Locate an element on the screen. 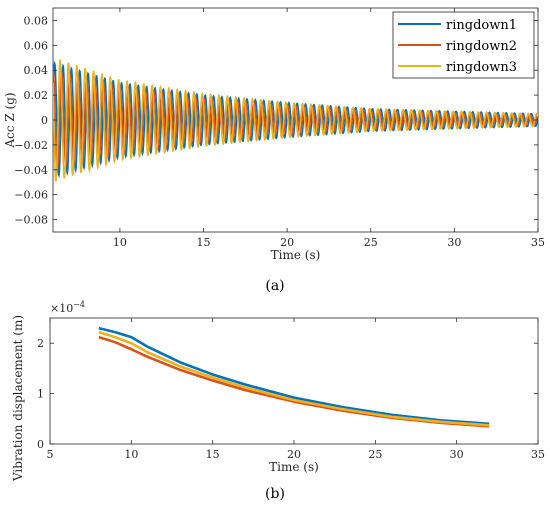 The height and width of the screenshot is (512, 550). chart-b-x-tick-label: 15 is located at coordinates (213, 454).